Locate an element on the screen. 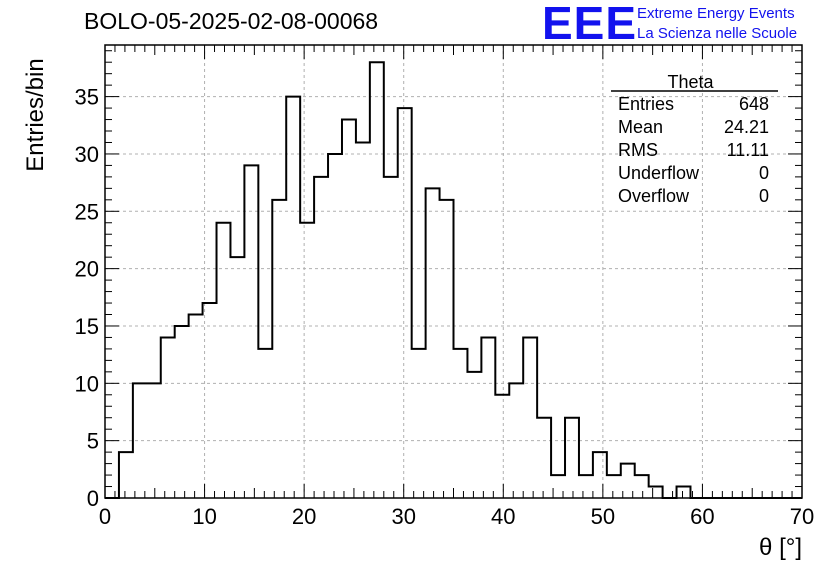 This screenshot has width=836, height=572. chart-title: BOLO-05-2025-02-08-00068 is located at coordinates (231, 21).